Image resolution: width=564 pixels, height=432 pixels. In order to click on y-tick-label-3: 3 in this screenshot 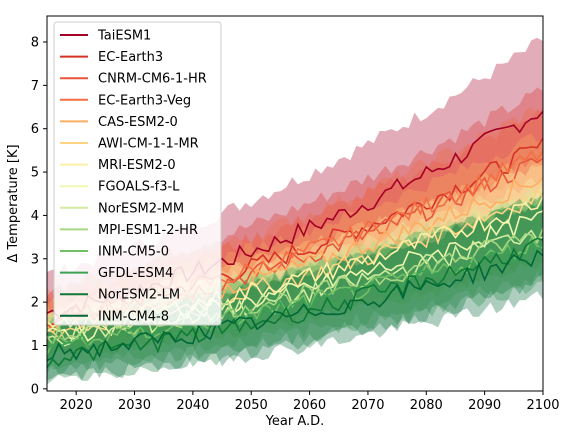, I will do `click(35, 259)`.